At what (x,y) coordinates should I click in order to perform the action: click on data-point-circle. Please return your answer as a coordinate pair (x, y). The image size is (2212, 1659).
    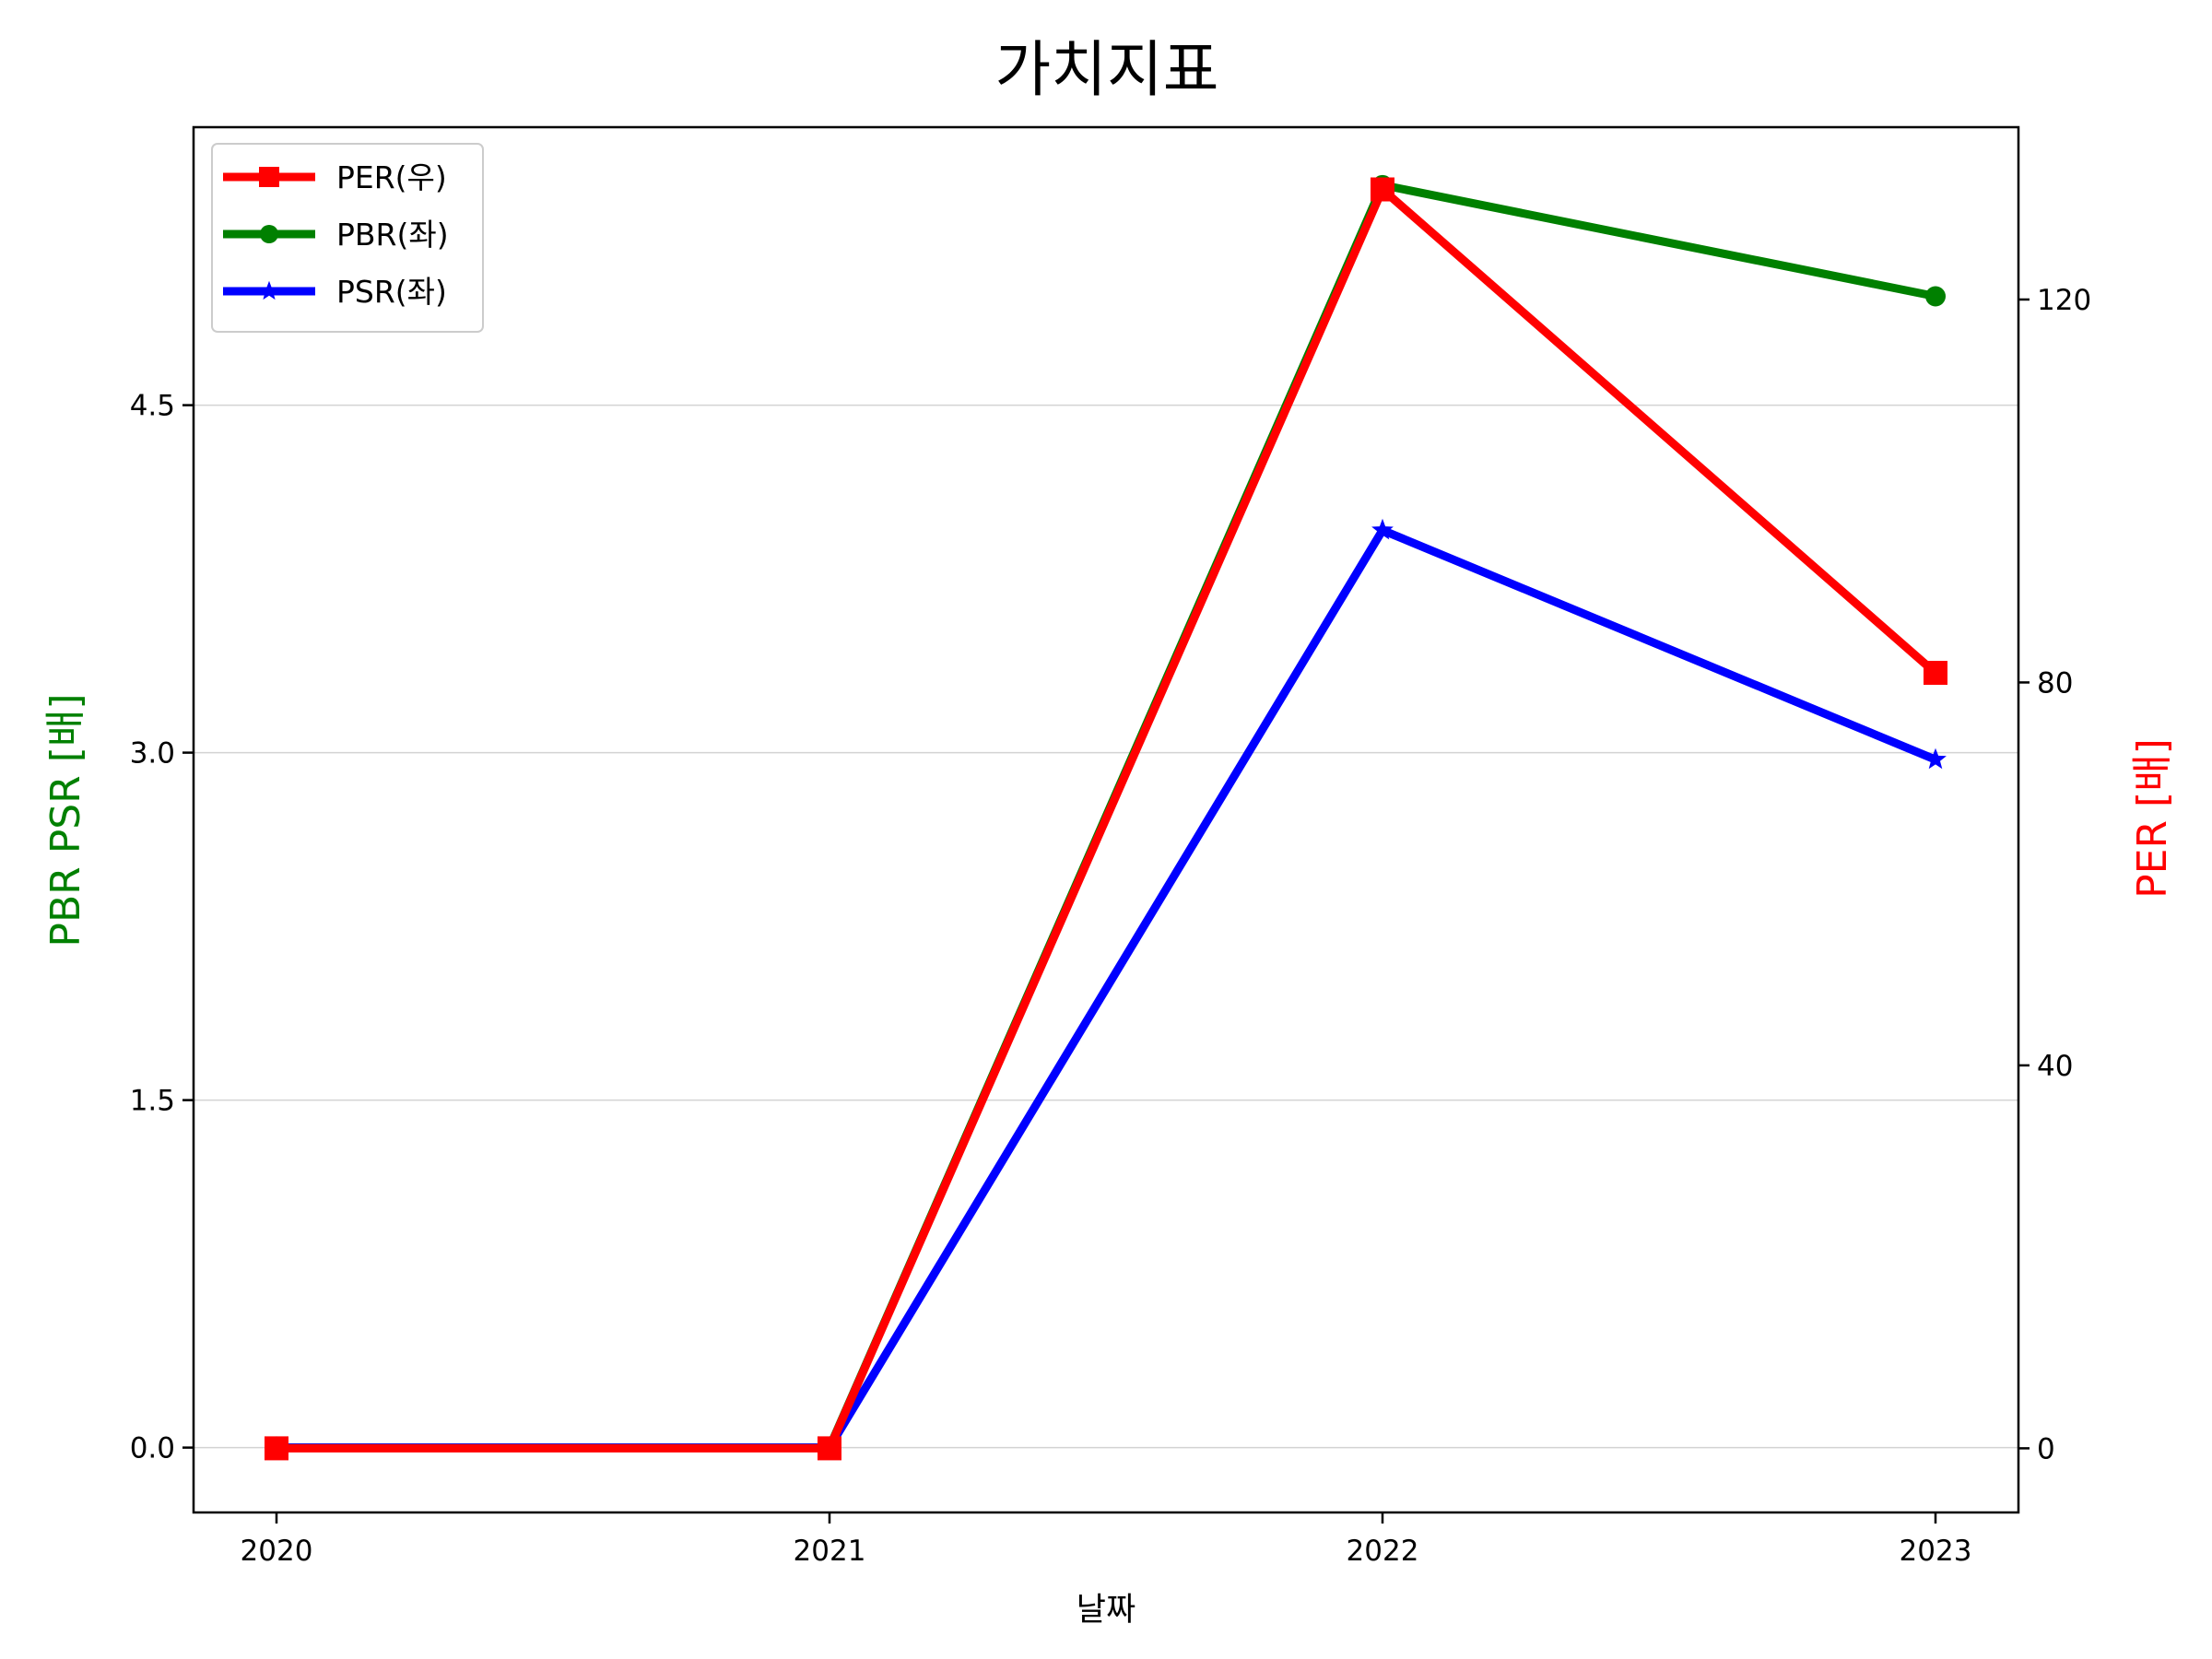
    Looking at the image, I should click on (1935, 296).